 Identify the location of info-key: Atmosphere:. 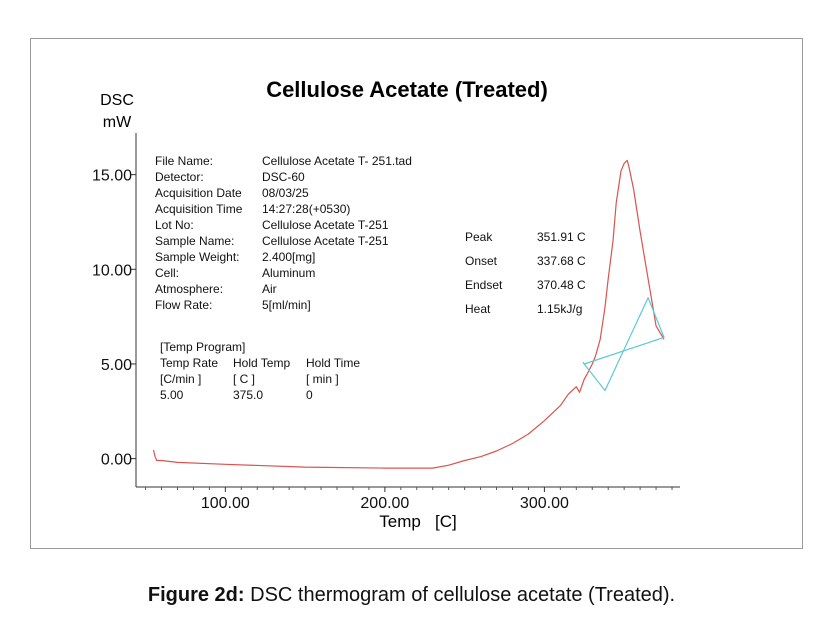
(189, 289).